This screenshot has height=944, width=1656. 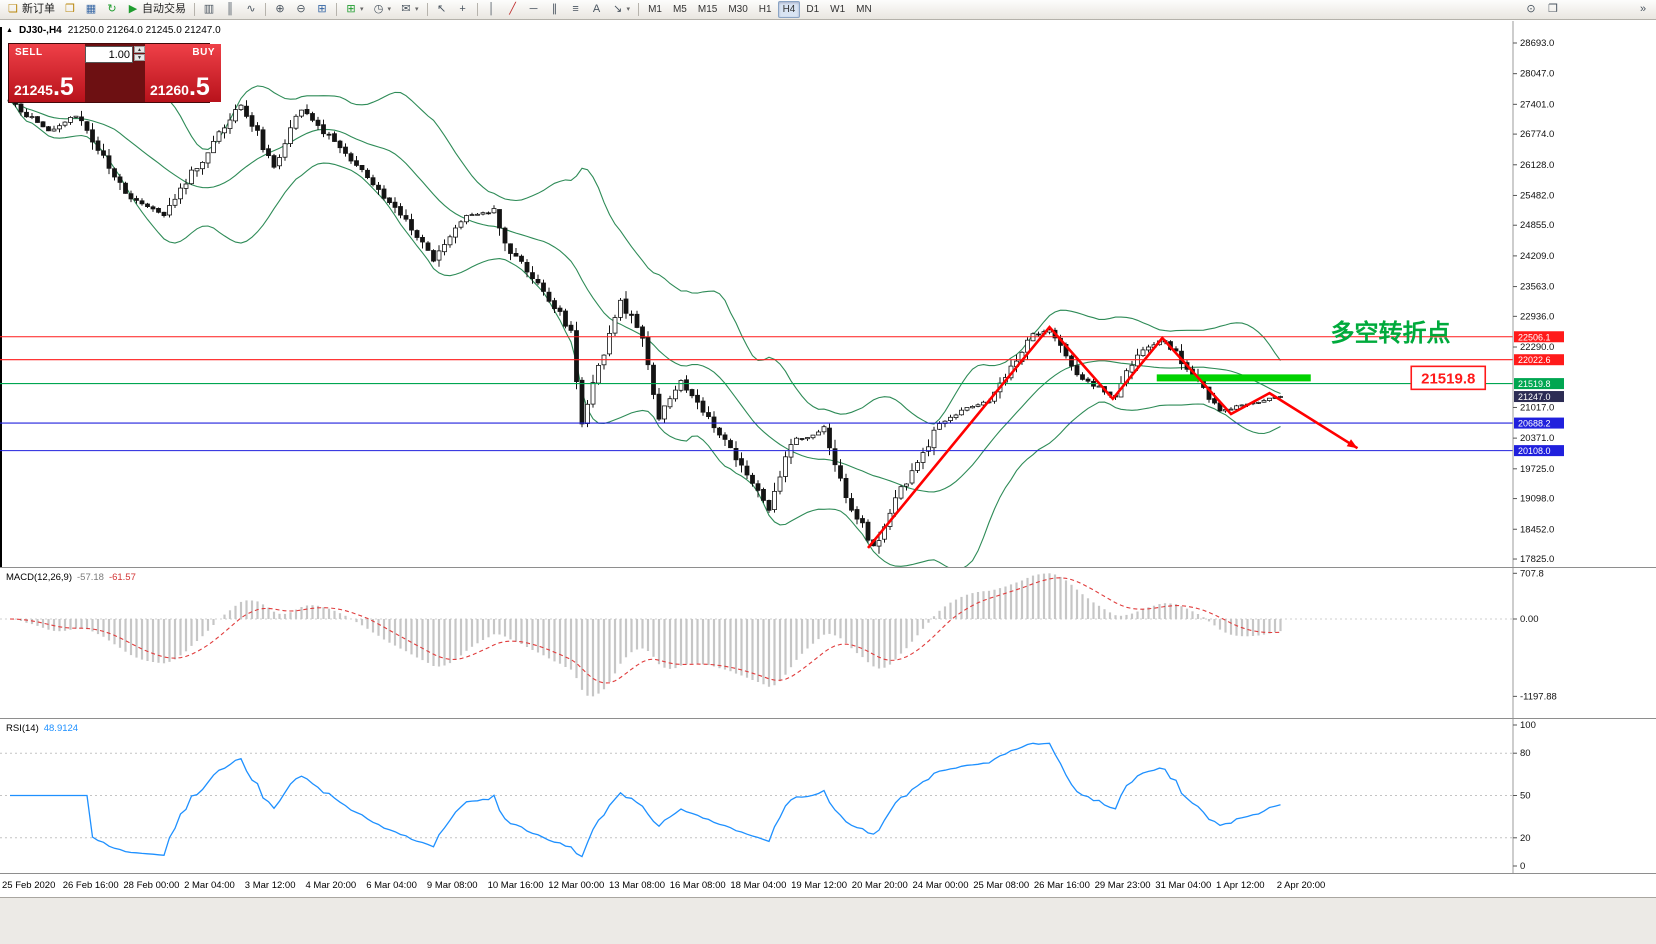 What do you see at coordinates (697, 885) in the screenshot?
I see `time-label: 16 Mar 08:00` at bounding box center [697, 885].